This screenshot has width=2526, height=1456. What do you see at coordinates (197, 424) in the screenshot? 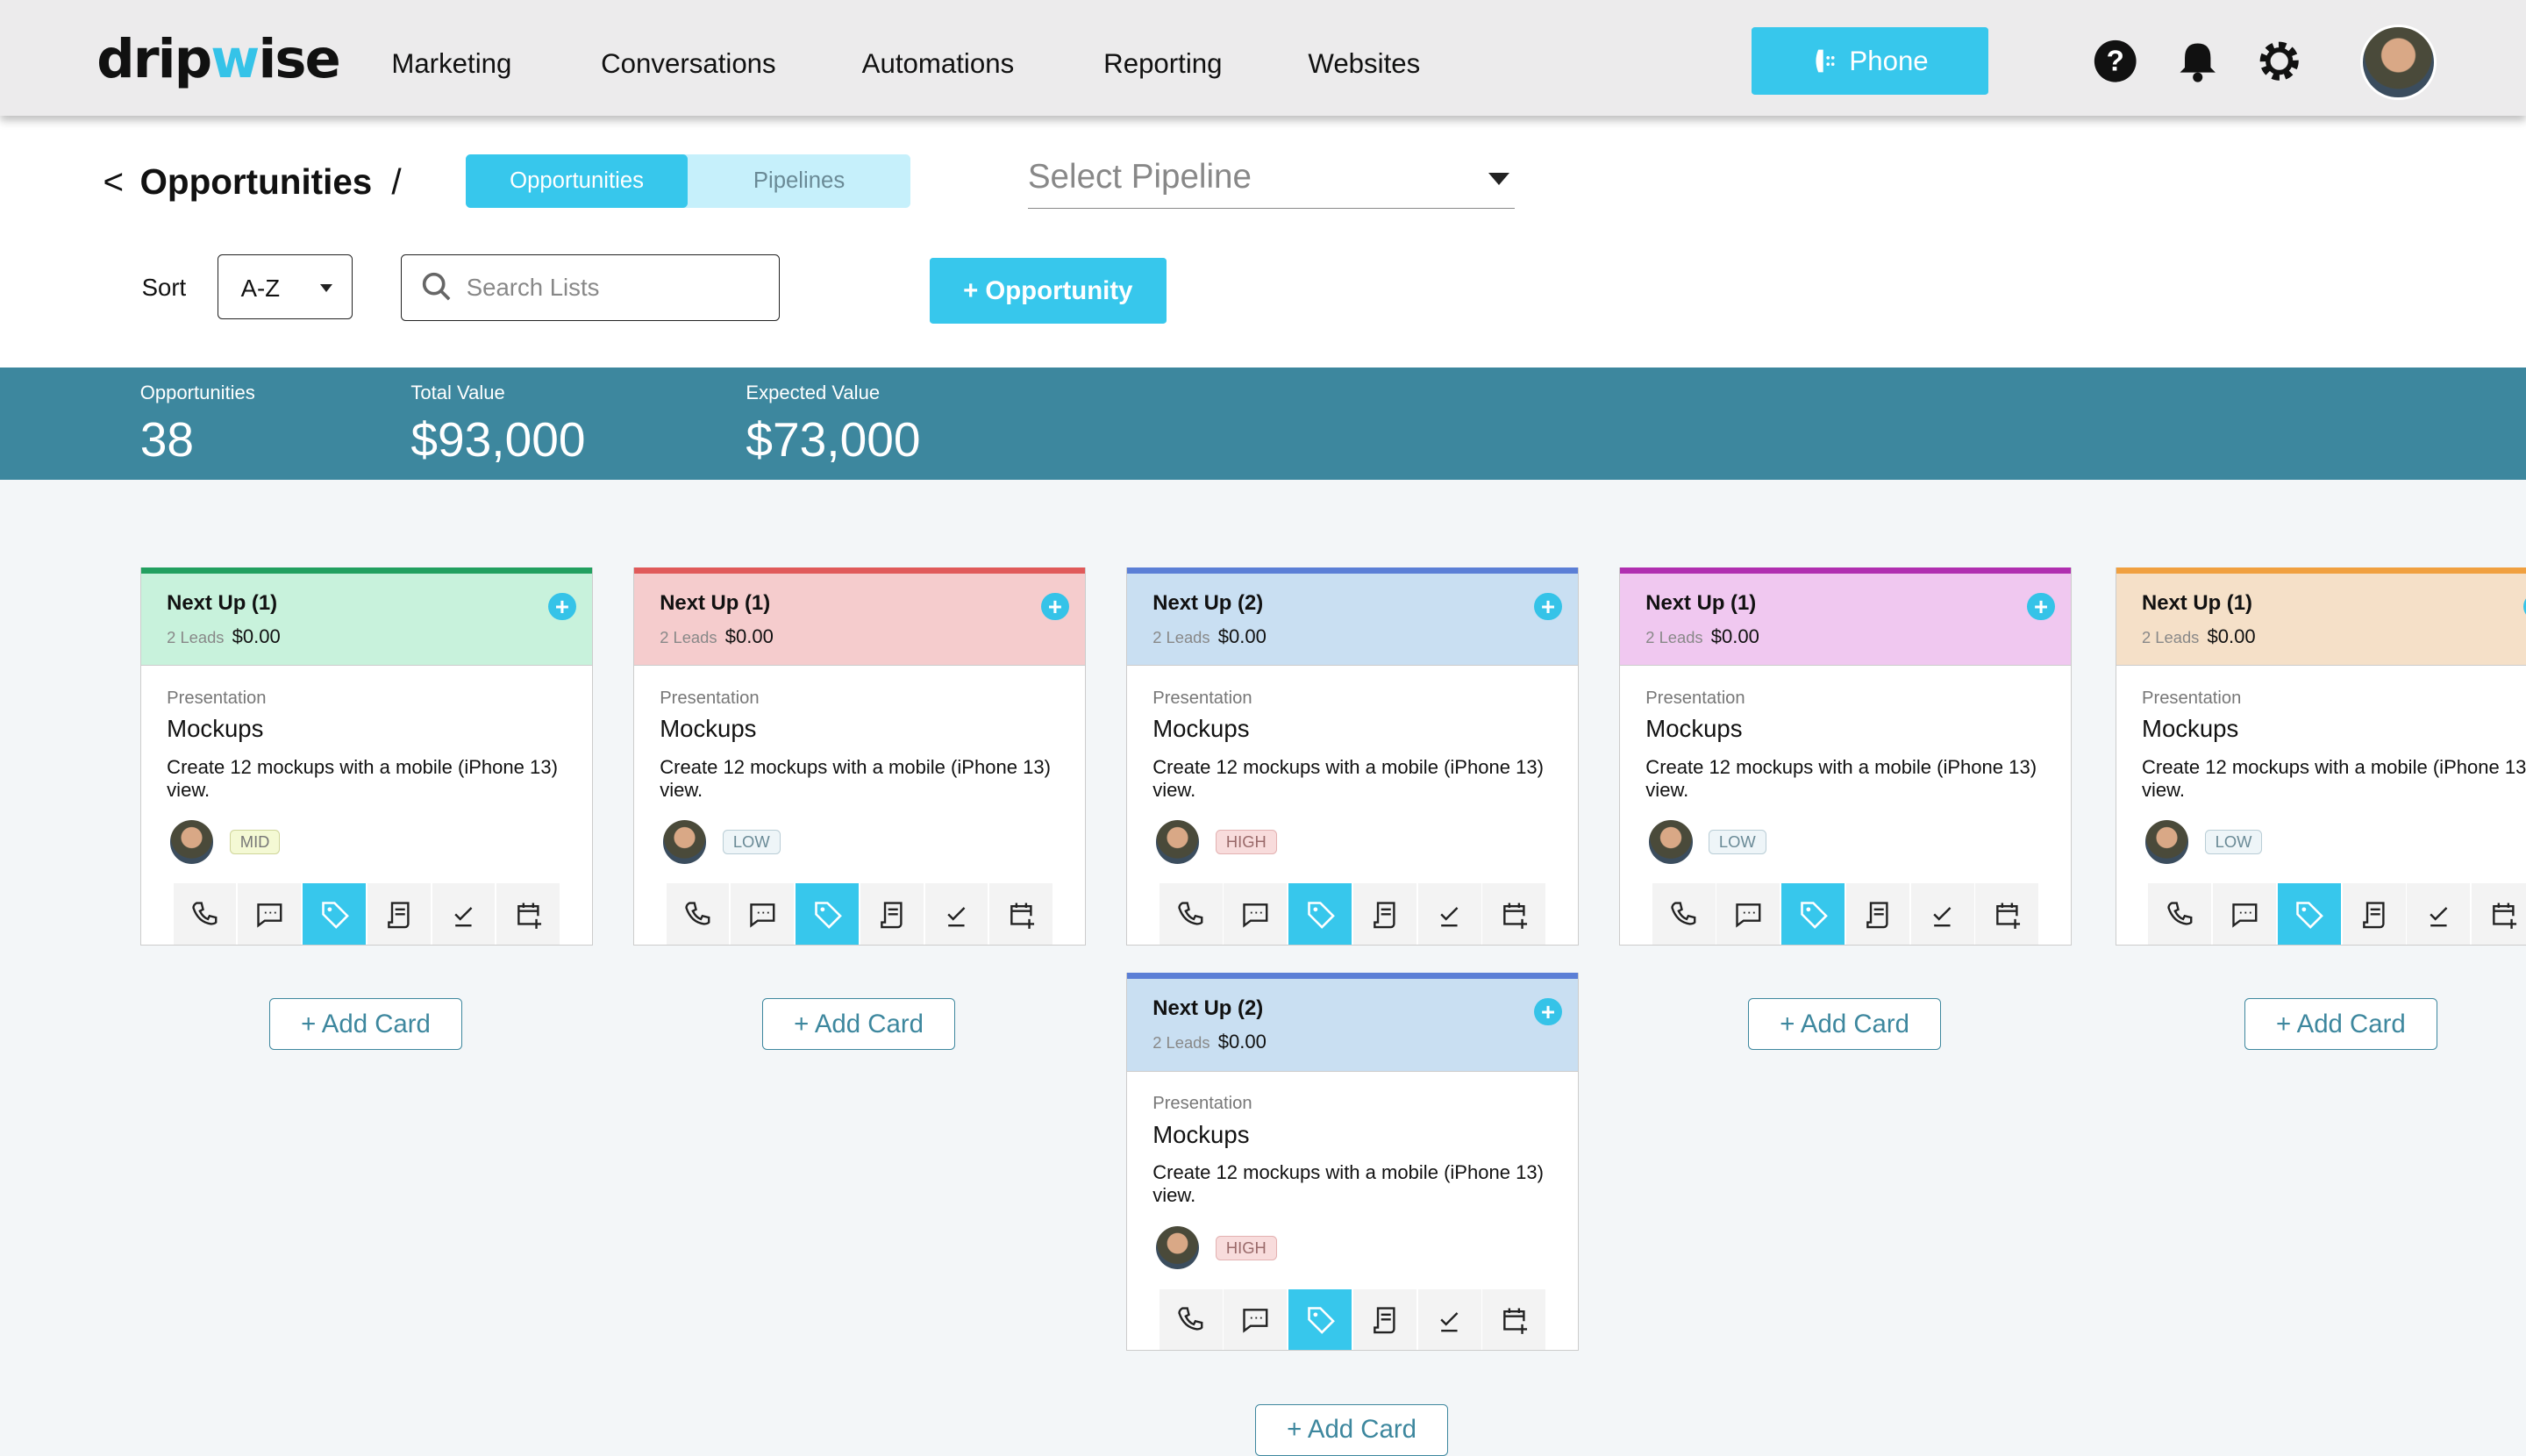
I see `stat-opportunities: Opportunities 38` at bounding box center [197, 424].